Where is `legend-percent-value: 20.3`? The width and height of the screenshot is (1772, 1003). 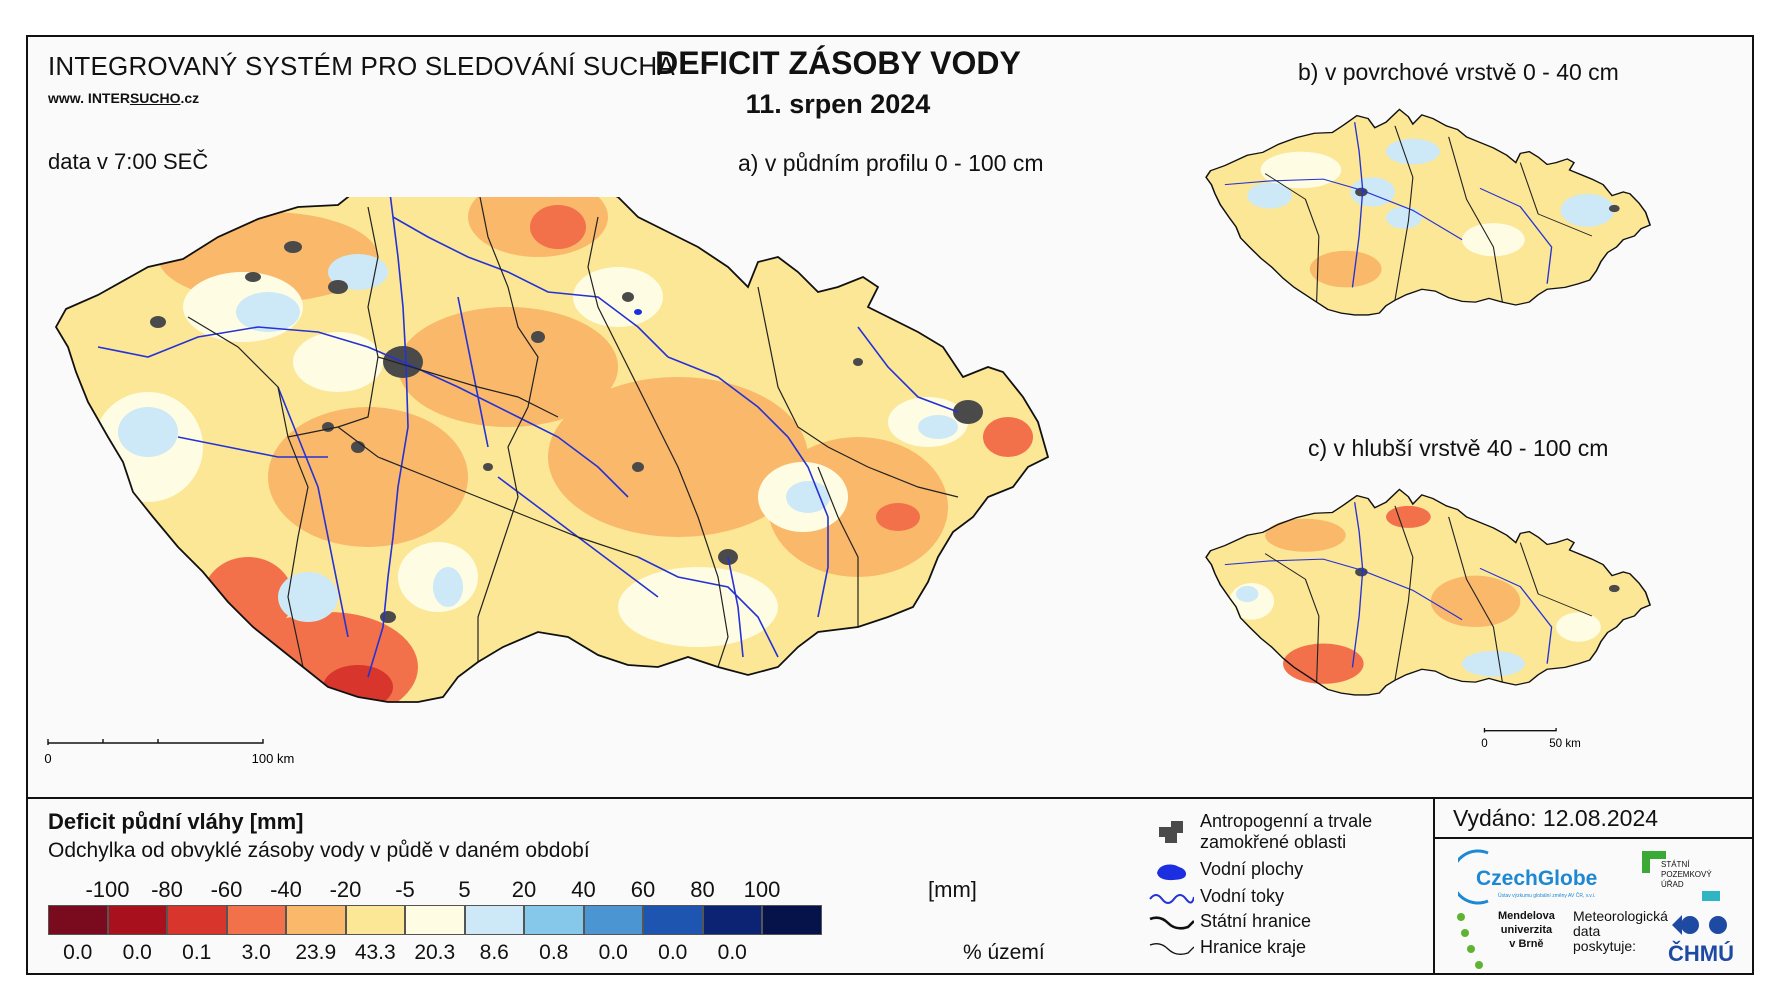 legend-percent-value: 20.3 is located at coordinates (435, 952).